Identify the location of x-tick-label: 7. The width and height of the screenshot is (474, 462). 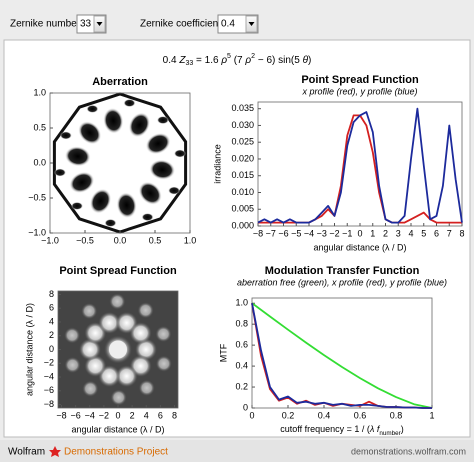
(449, 233).